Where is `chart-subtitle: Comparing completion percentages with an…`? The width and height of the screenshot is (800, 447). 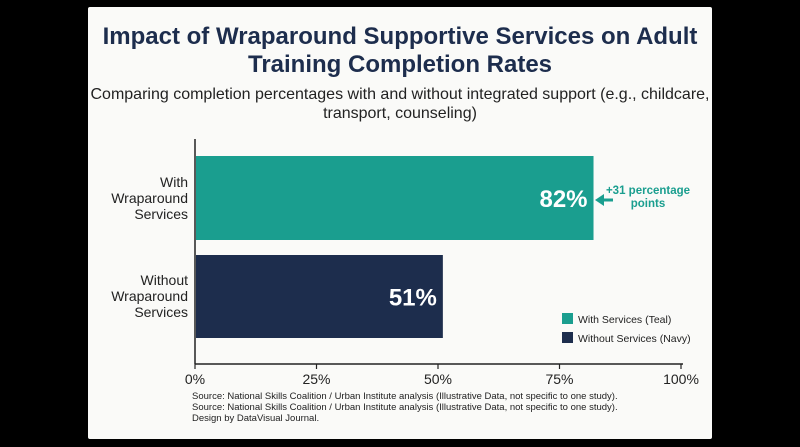 chart-subtitle: Comparing completion percentages with an… is located at coordinates (400, 104).